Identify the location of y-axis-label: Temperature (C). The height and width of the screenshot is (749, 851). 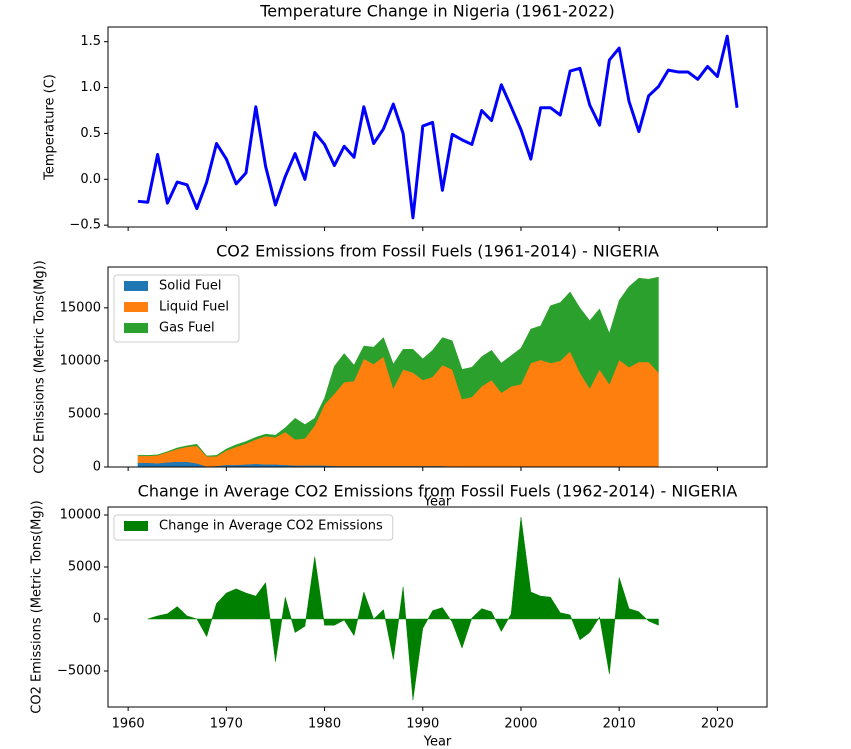
(50, 127).